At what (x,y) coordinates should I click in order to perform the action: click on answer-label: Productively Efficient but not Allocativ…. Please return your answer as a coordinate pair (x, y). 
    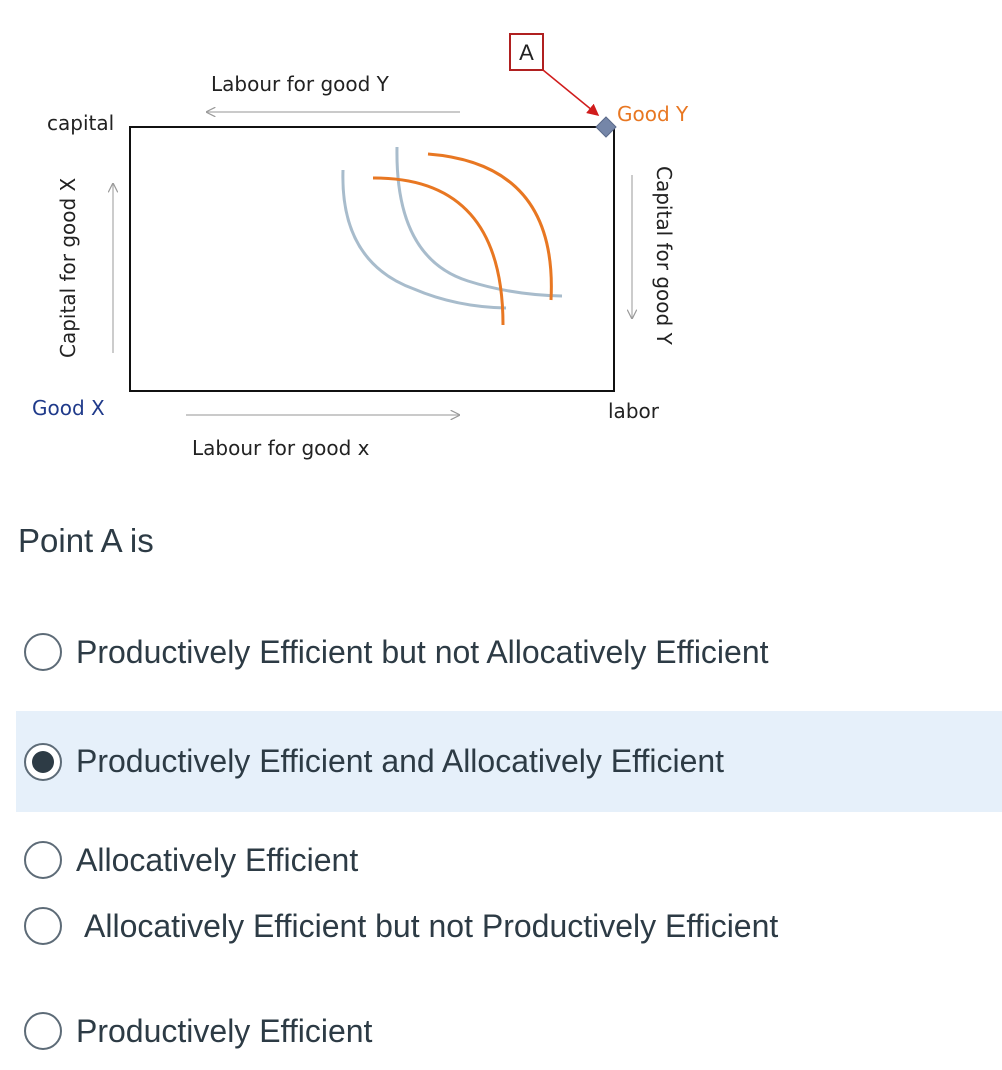
    Looking at the image, I should click on (422, 651).